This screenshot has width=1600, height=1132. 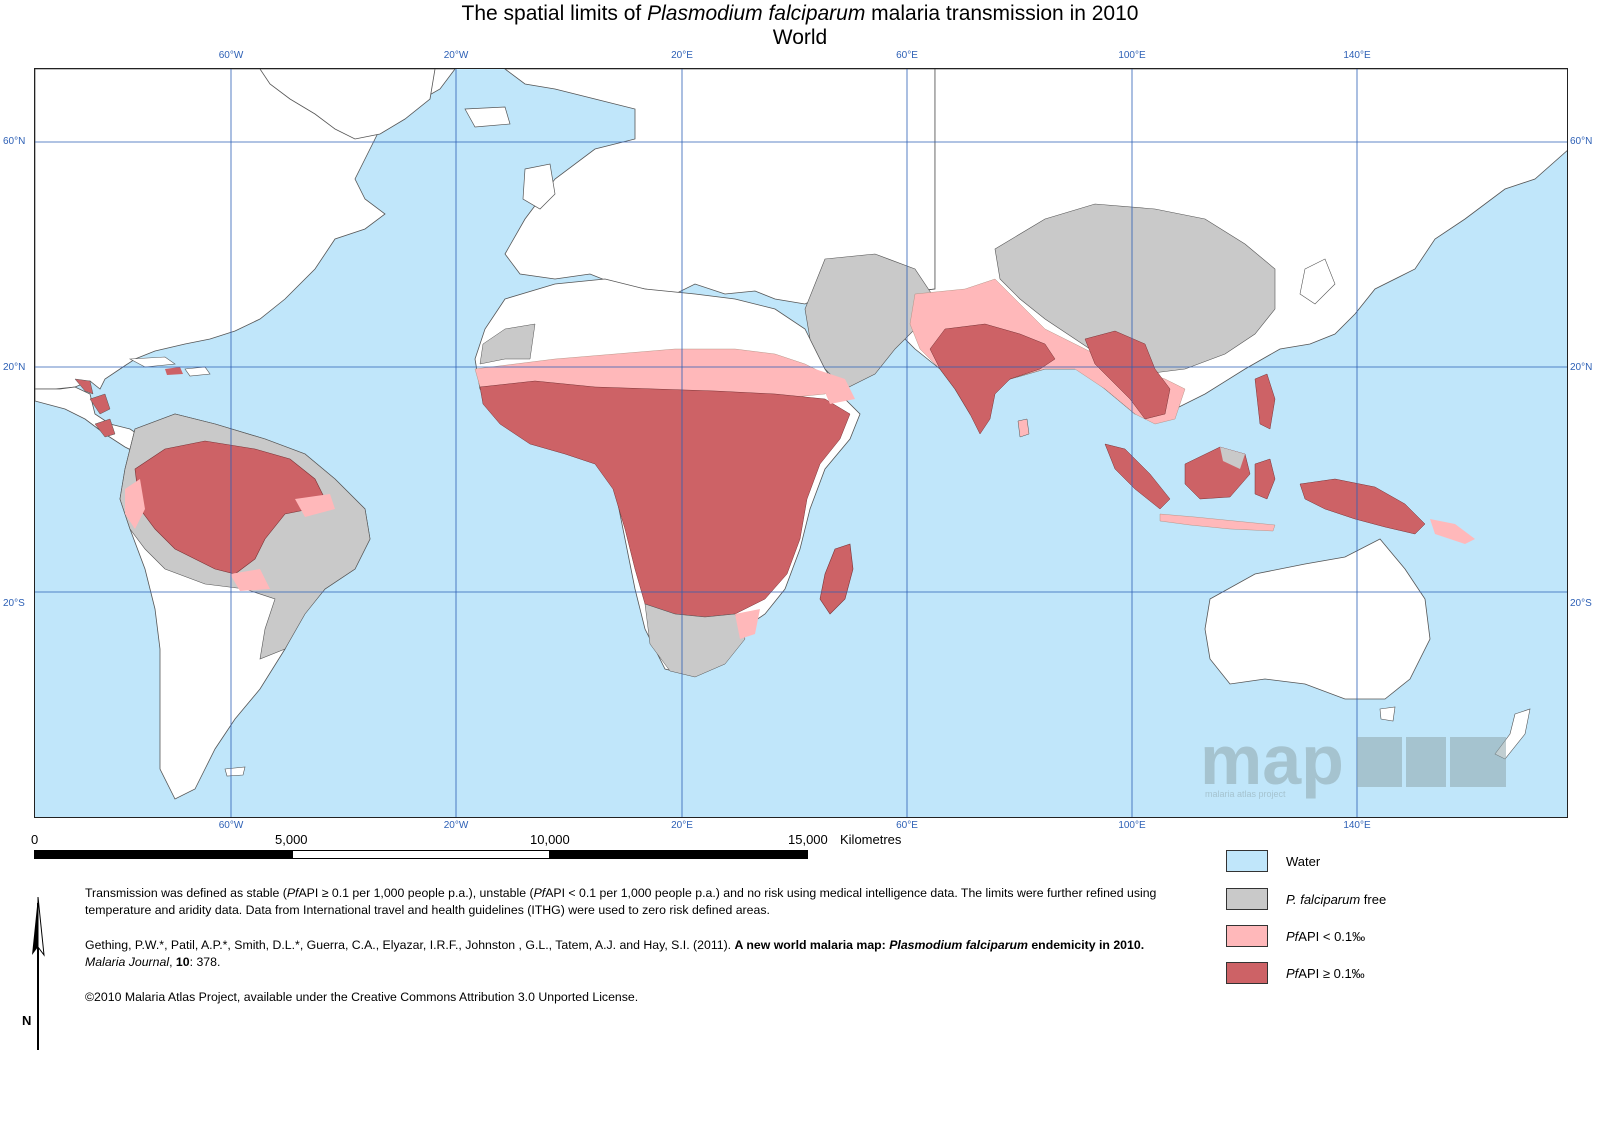 I want to click on africa-unstable-south, so click(x=747, y=624).